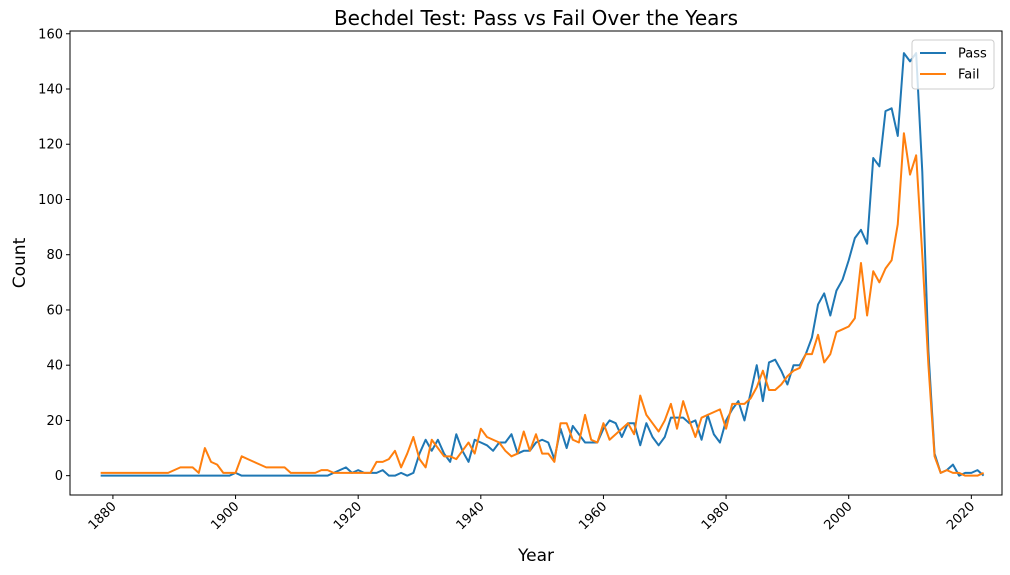  What do you see at coordinates (50, 34) in the screenshot?
I see `y-tick-label: 160` at bounding box center [50, 34].